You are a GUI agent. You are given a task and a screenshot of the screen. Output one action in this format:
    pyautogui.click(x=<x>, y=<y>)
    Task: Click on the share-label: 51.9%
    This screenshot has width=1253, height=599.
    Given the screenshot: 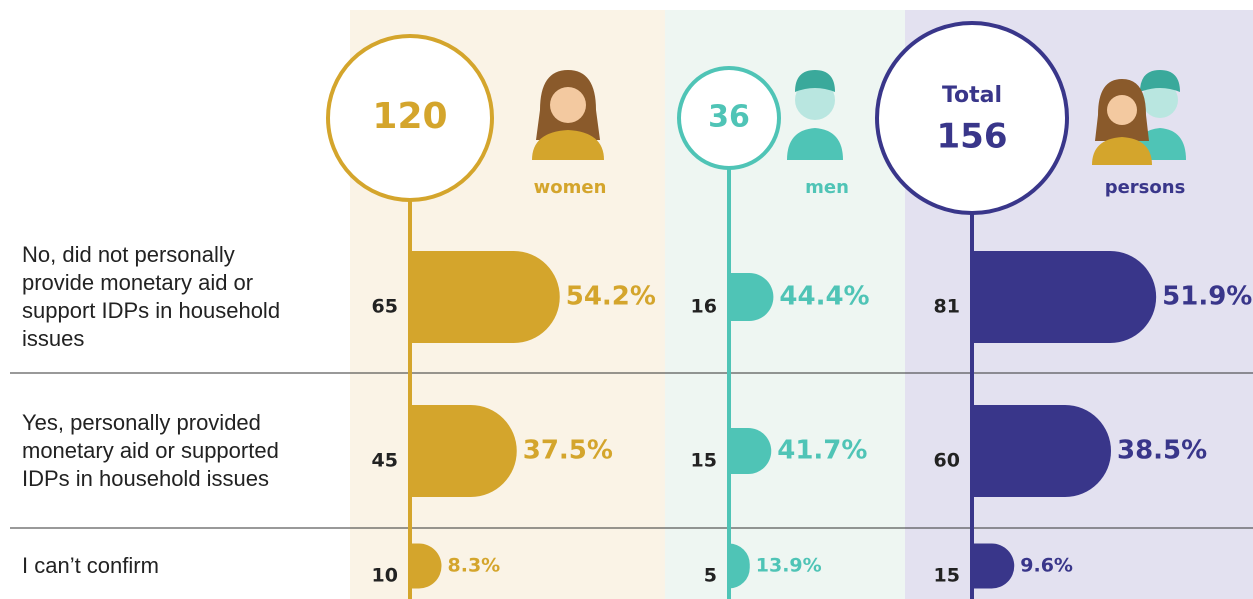 What is the action you would take?
    pyautogui.click(x=1207, y=297)
    